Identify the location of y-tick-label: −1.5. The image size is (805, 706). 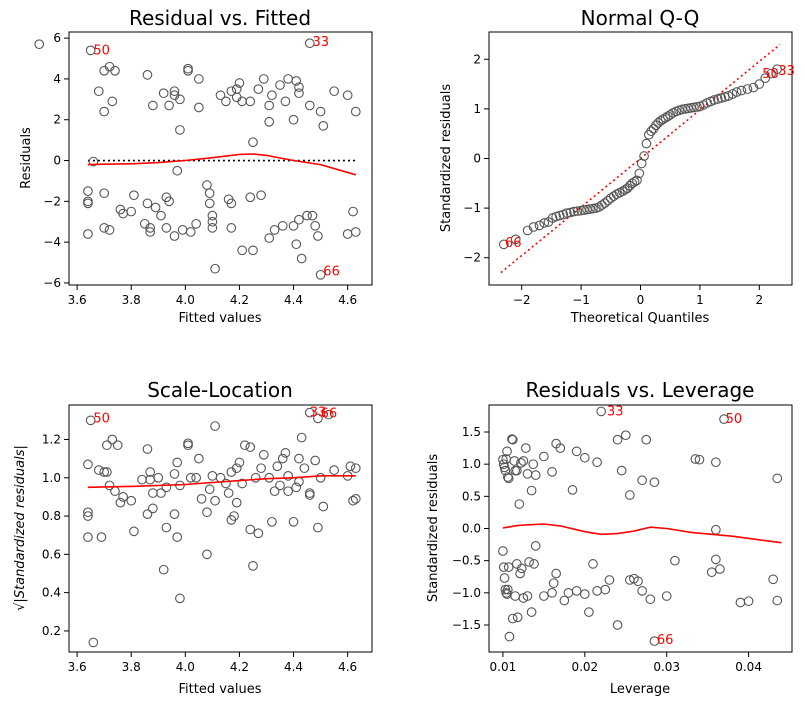
(466, 625).